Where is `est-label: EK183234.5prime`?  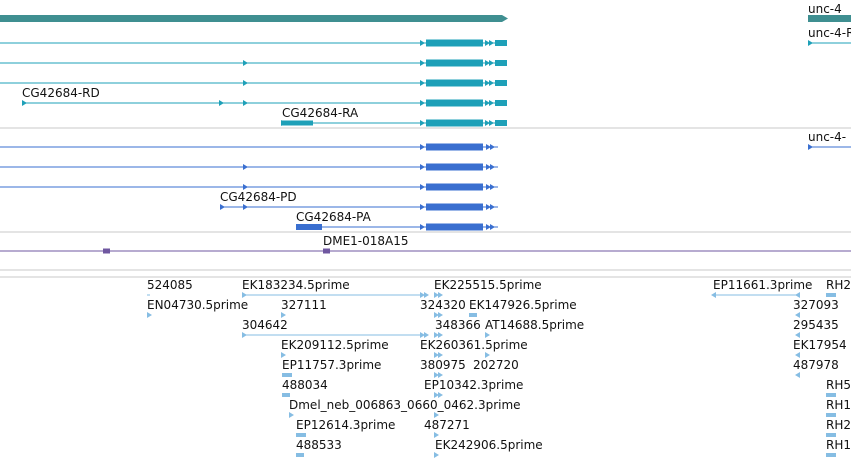
est-label: EK183234.5prime is located at coordinates (296, 285).